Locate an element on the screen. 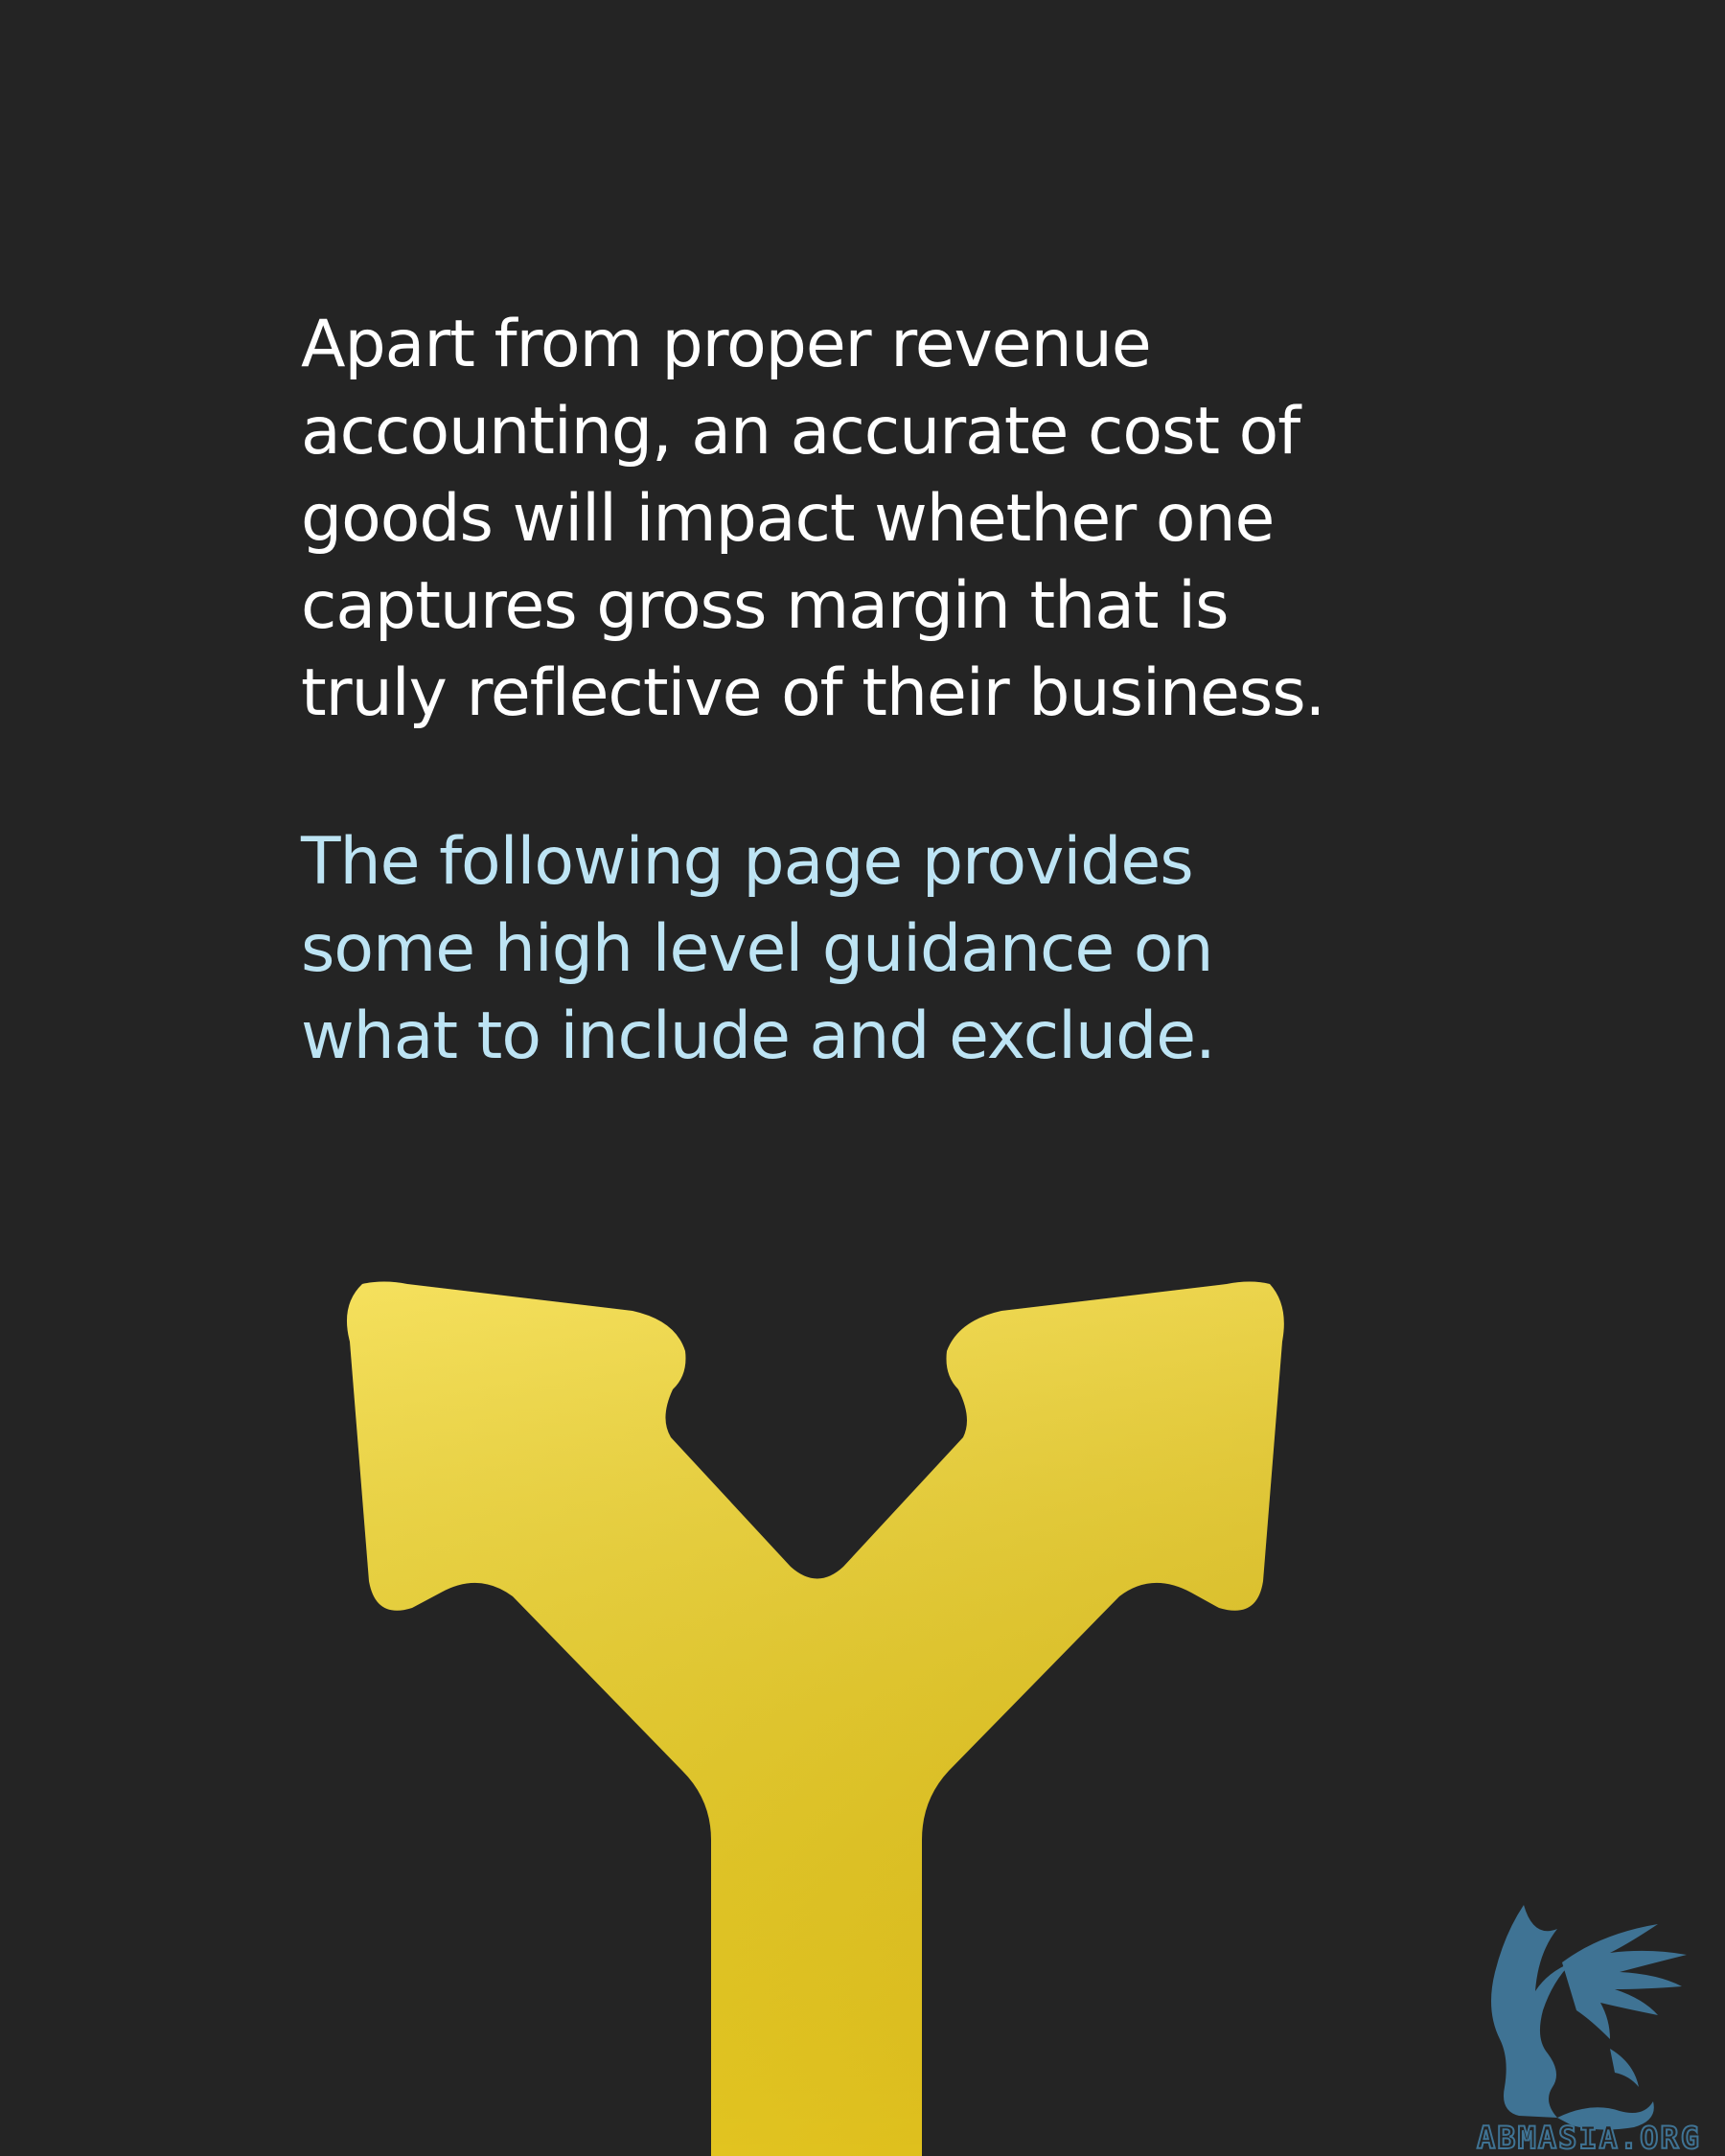  intro-line: goods will impact whether one is located at coordinates (788, 519).